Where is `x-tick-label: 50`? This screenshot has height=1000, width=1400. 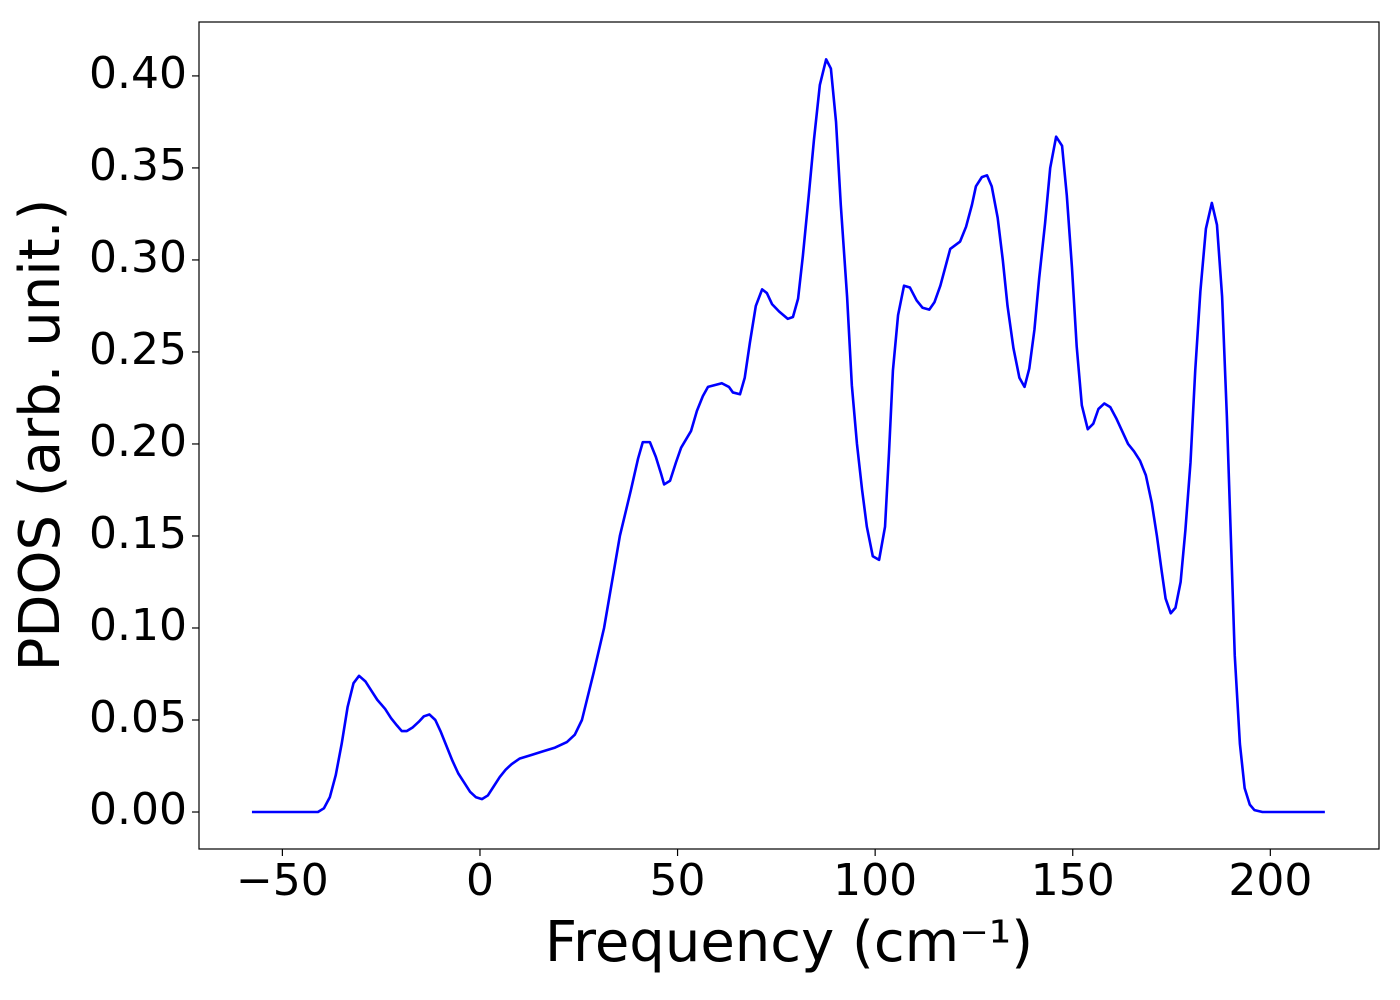 x-tick-label: 50 is located at coordinates (678, 880).